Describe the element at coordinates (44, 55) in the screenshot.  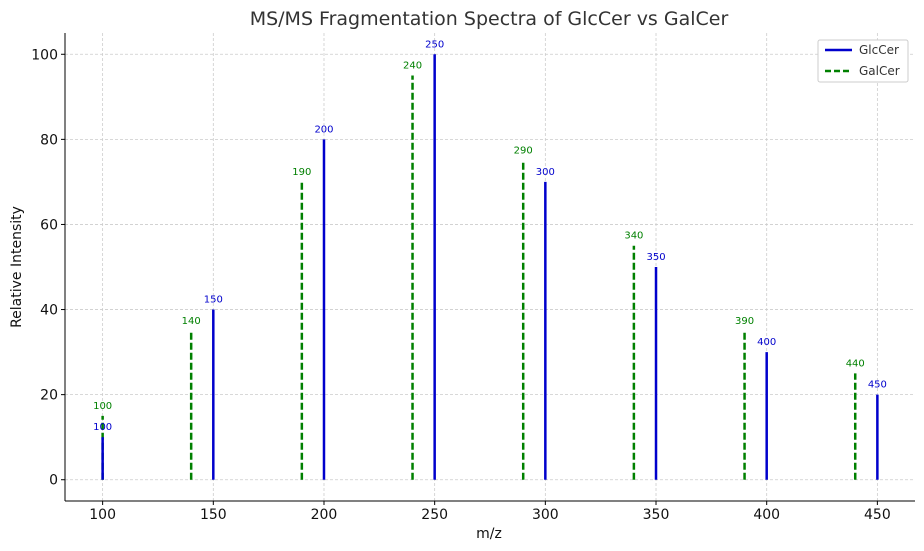
I see `y-tick-label: 100` at that location.